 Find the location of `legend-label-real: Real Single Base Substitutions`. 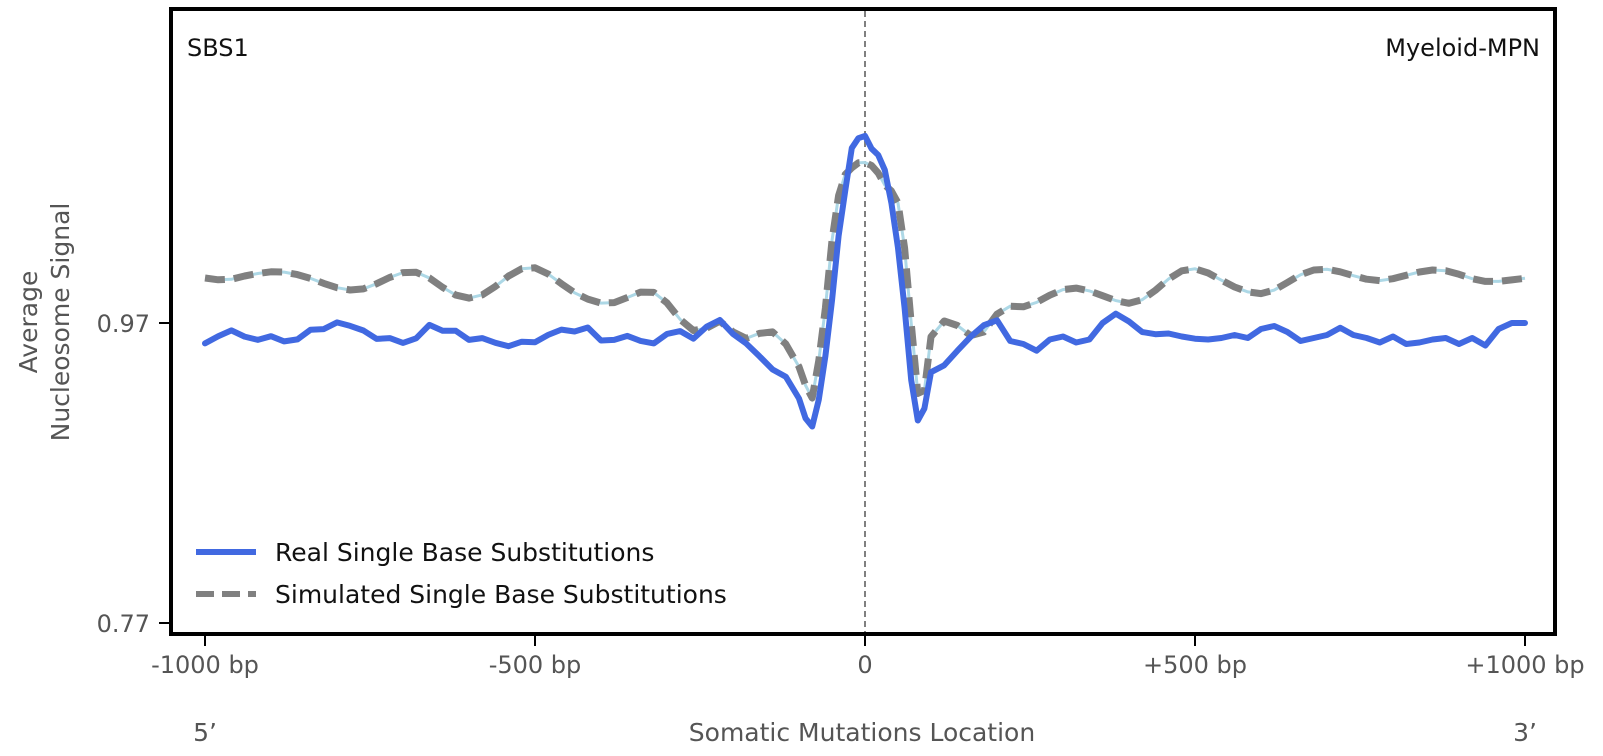

legend-label-real: Real Single Base Substitutions is located at coordinates (464, 552).